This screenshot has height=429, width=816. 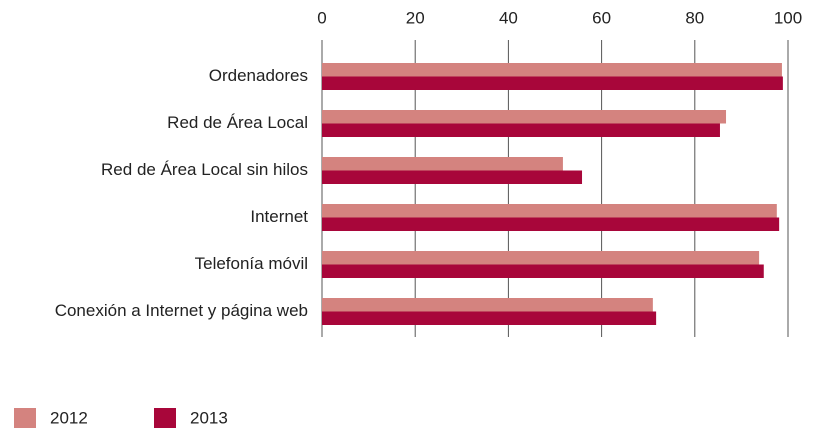 I want to click on y-tick-label: Red de Área Local sin hilos, so click(x=204, y=169).